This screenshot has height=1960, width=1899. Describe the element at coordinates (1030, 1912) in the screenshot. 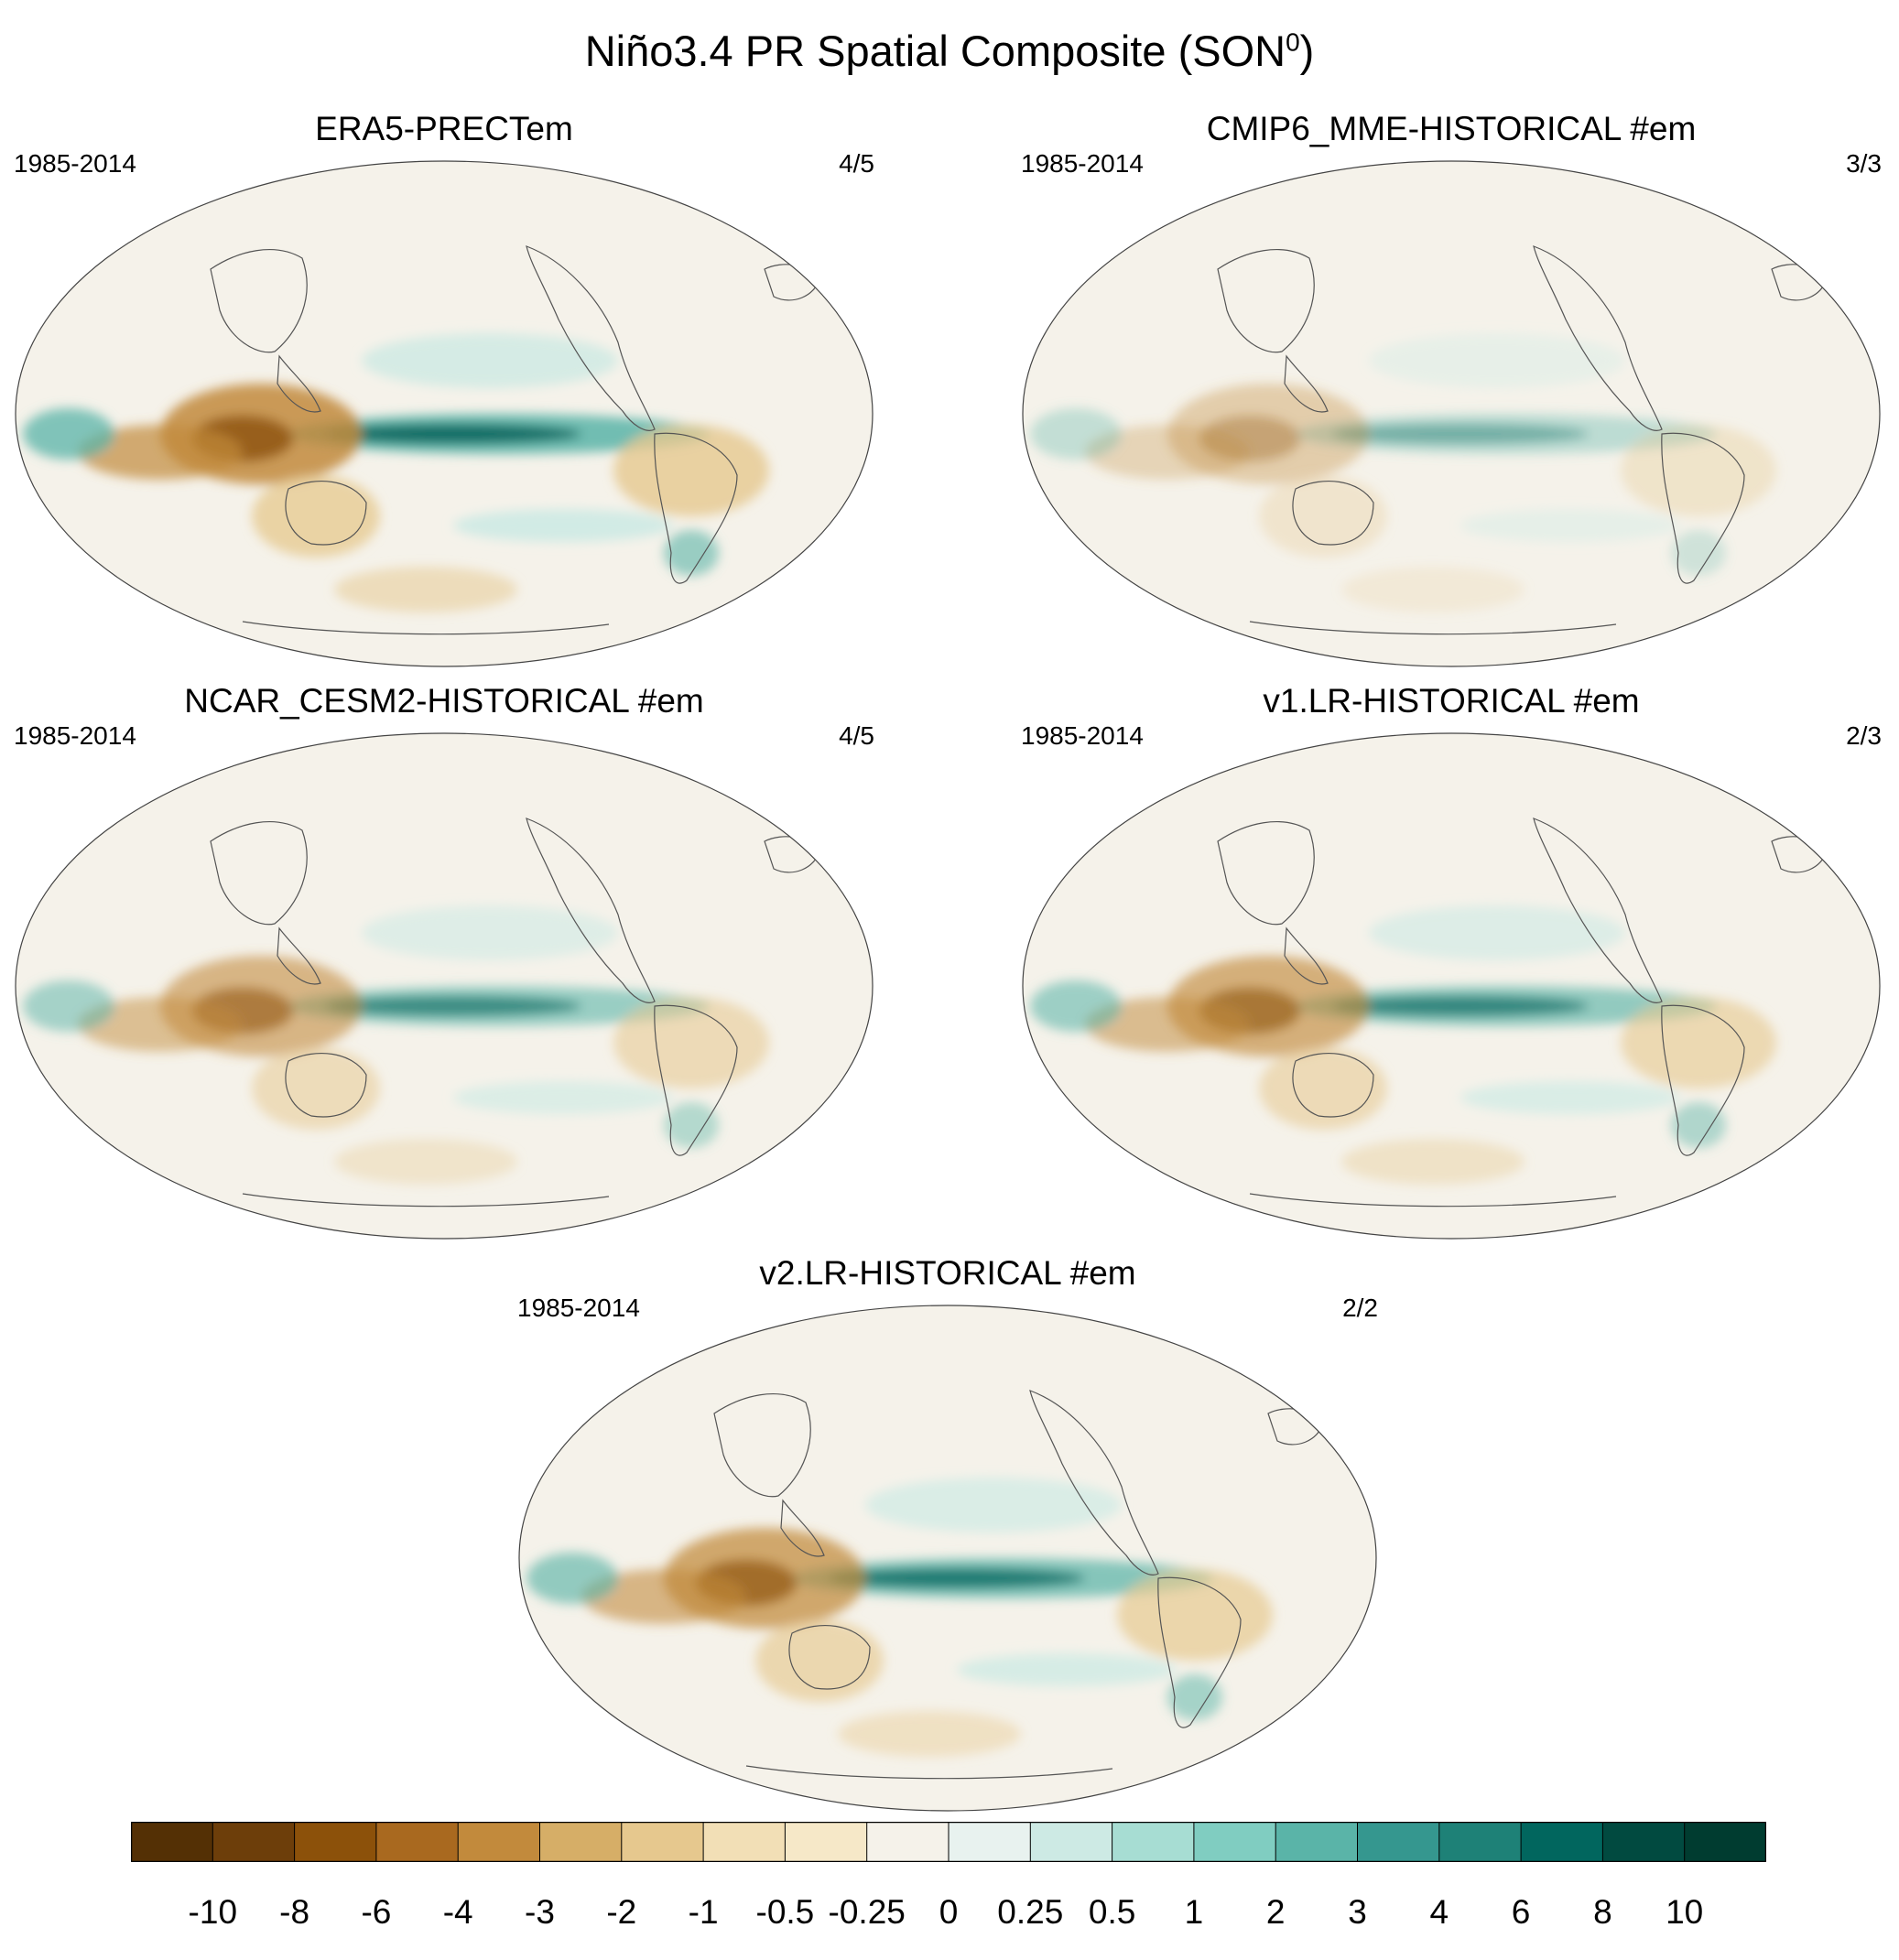

I see `colorbar-tick-label: 0.25` at that location.